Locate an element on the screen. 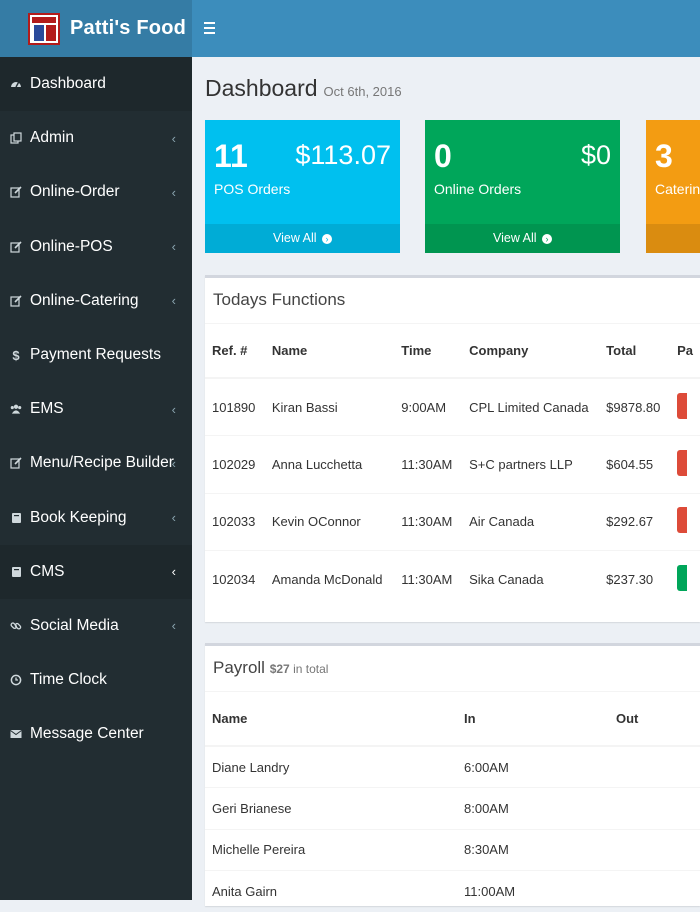  col-paid: Pa is located at coordinates (685, 351).